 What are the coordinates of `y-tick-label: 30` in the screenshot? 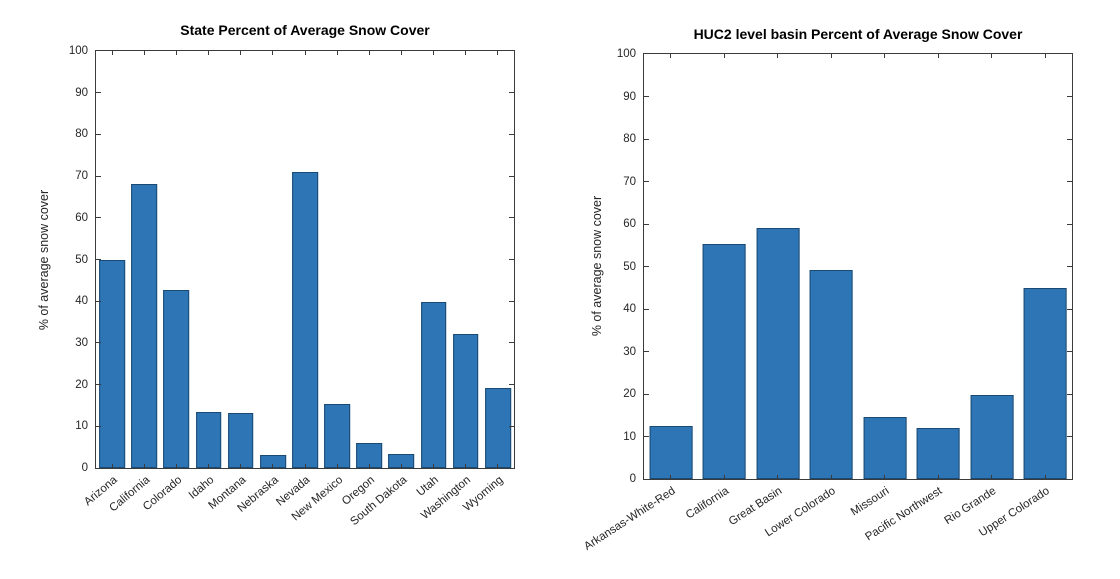 It's located at (629, 351).